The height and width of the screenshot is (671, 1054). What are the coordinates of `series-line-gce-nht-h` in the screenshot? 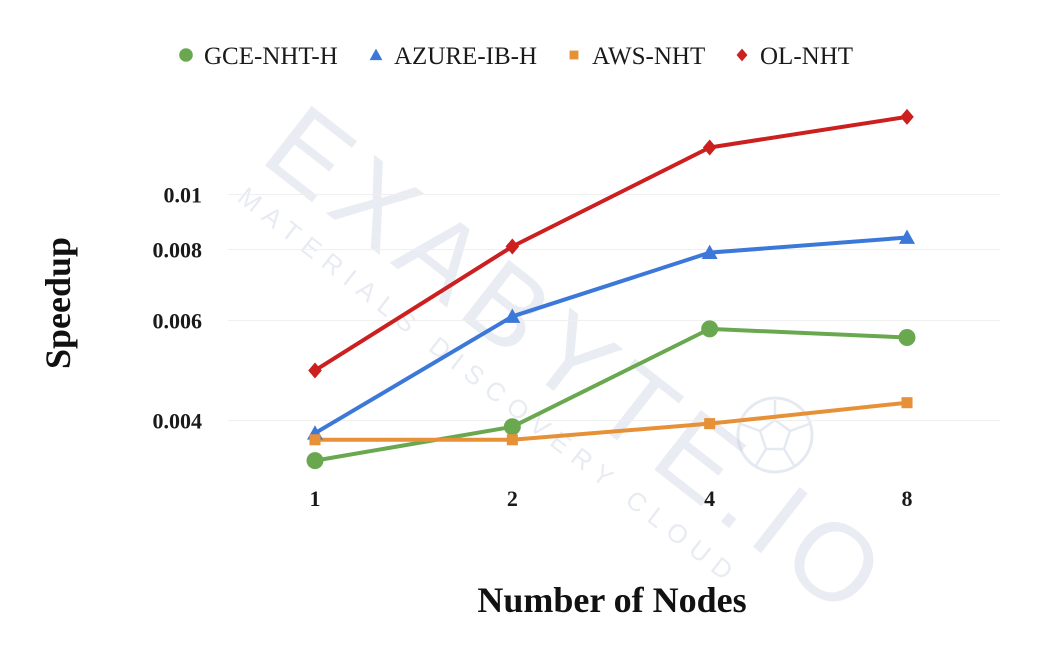 It's located at (611, 394).